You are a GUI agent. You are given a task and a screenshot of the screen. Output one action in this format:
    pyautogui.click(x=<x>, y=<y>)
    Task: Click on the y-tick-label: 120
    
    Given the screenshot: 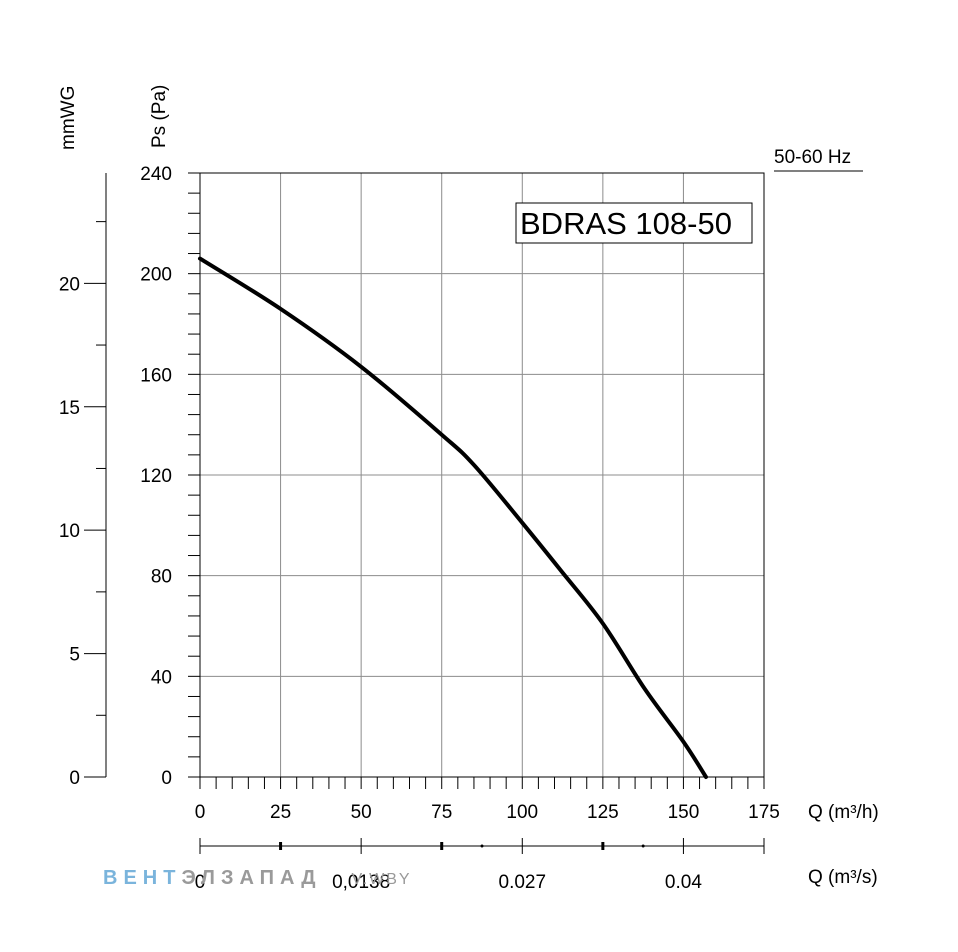 What is the action you would take?
    pyautogui.click(x=156, y=476)
    